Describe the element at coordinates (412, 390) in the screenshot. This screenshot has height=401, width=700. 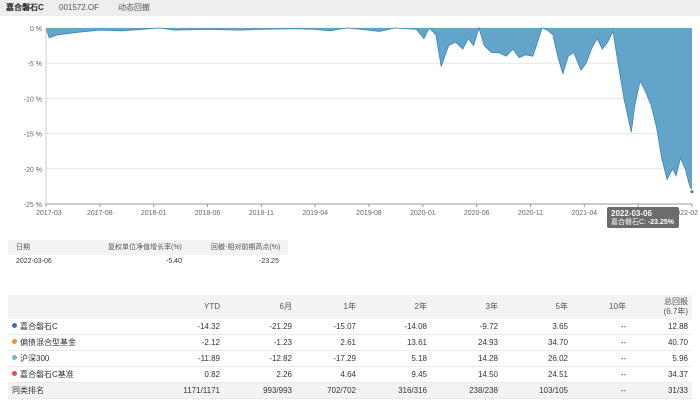
I see `performance-cell: 316/316` at that location.